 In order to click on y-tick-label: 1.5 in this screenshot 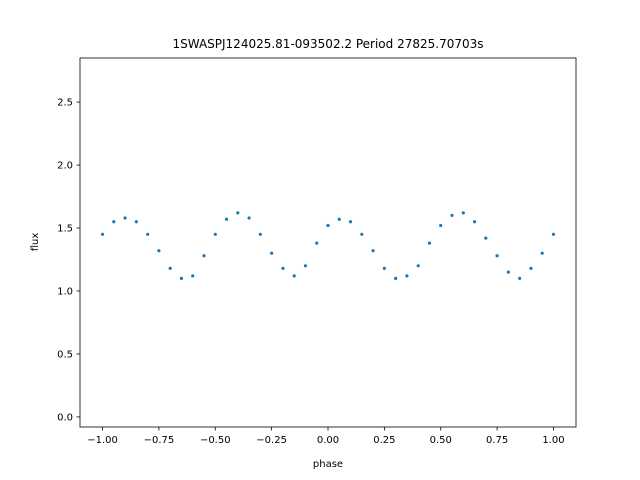, I will do `click(65, 229)`.